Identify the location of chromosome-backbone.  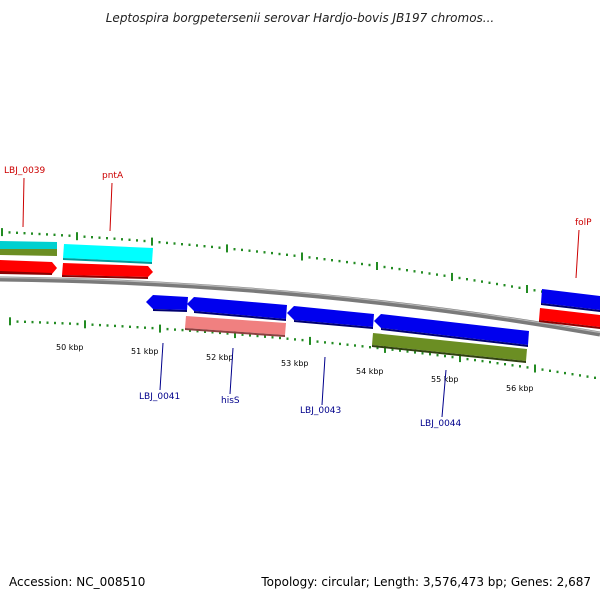
(300, 306).